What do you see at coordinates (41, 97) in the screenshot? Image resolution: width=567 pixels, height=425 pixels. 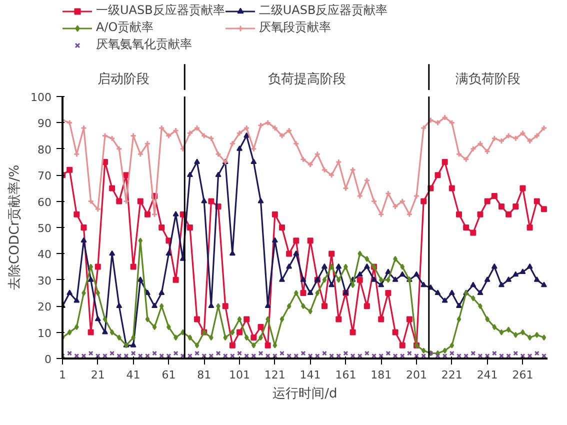 I see `y-tick-label: 100` at bounding box center [41, 97].